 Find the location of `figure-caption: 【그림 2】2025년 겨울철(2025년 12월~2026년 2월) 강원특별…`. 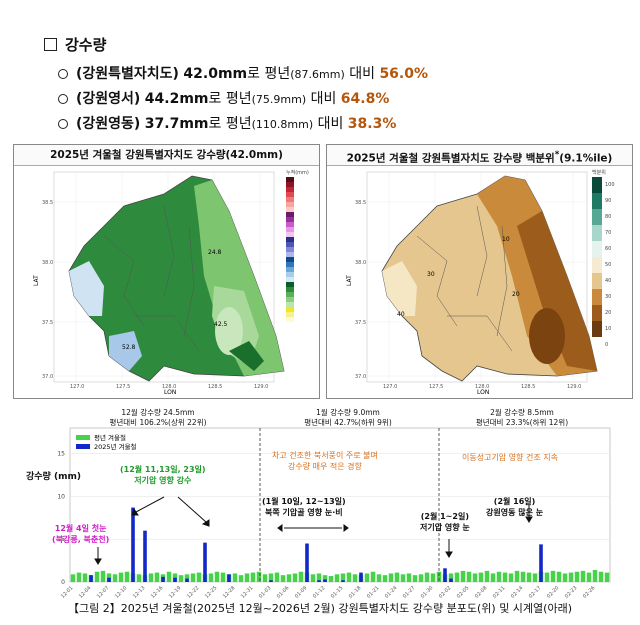

figure-caption: 【그림 2】2025년 겨울철(2025년 12월~2026년 2월) 강원특별… is located at coordinates (319, 608).